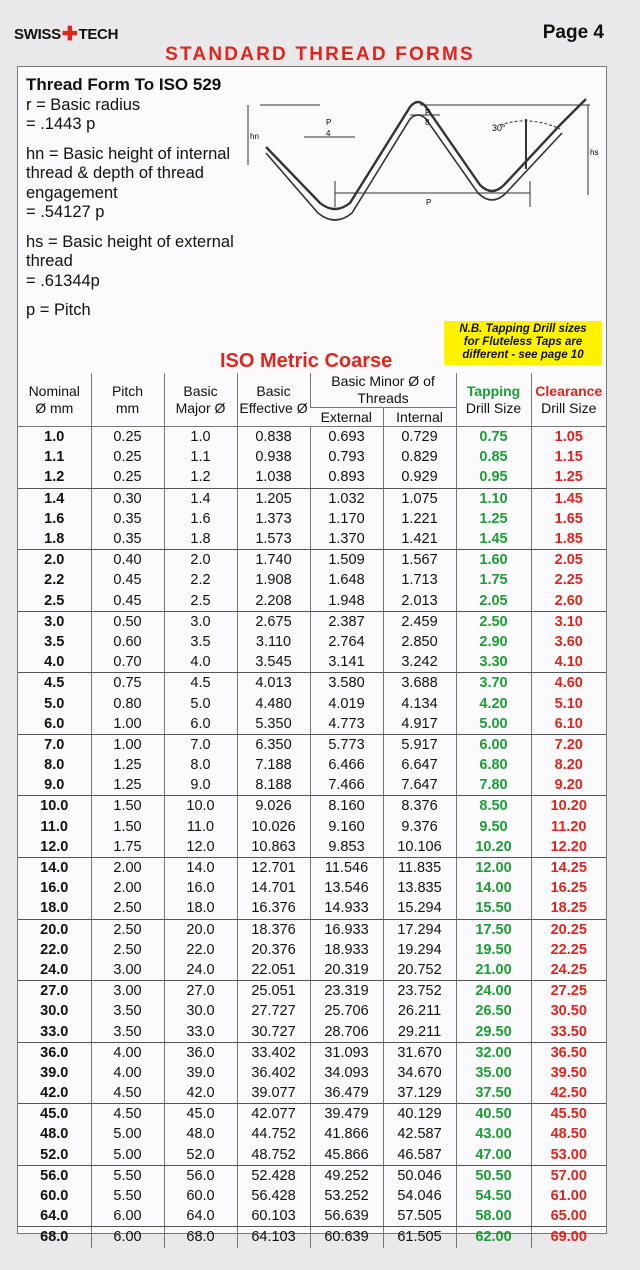 Image resolution: width=640 pixels, height=1270 pixels. I want to click on pitch-cell: 4.00, so click(127, 1072).